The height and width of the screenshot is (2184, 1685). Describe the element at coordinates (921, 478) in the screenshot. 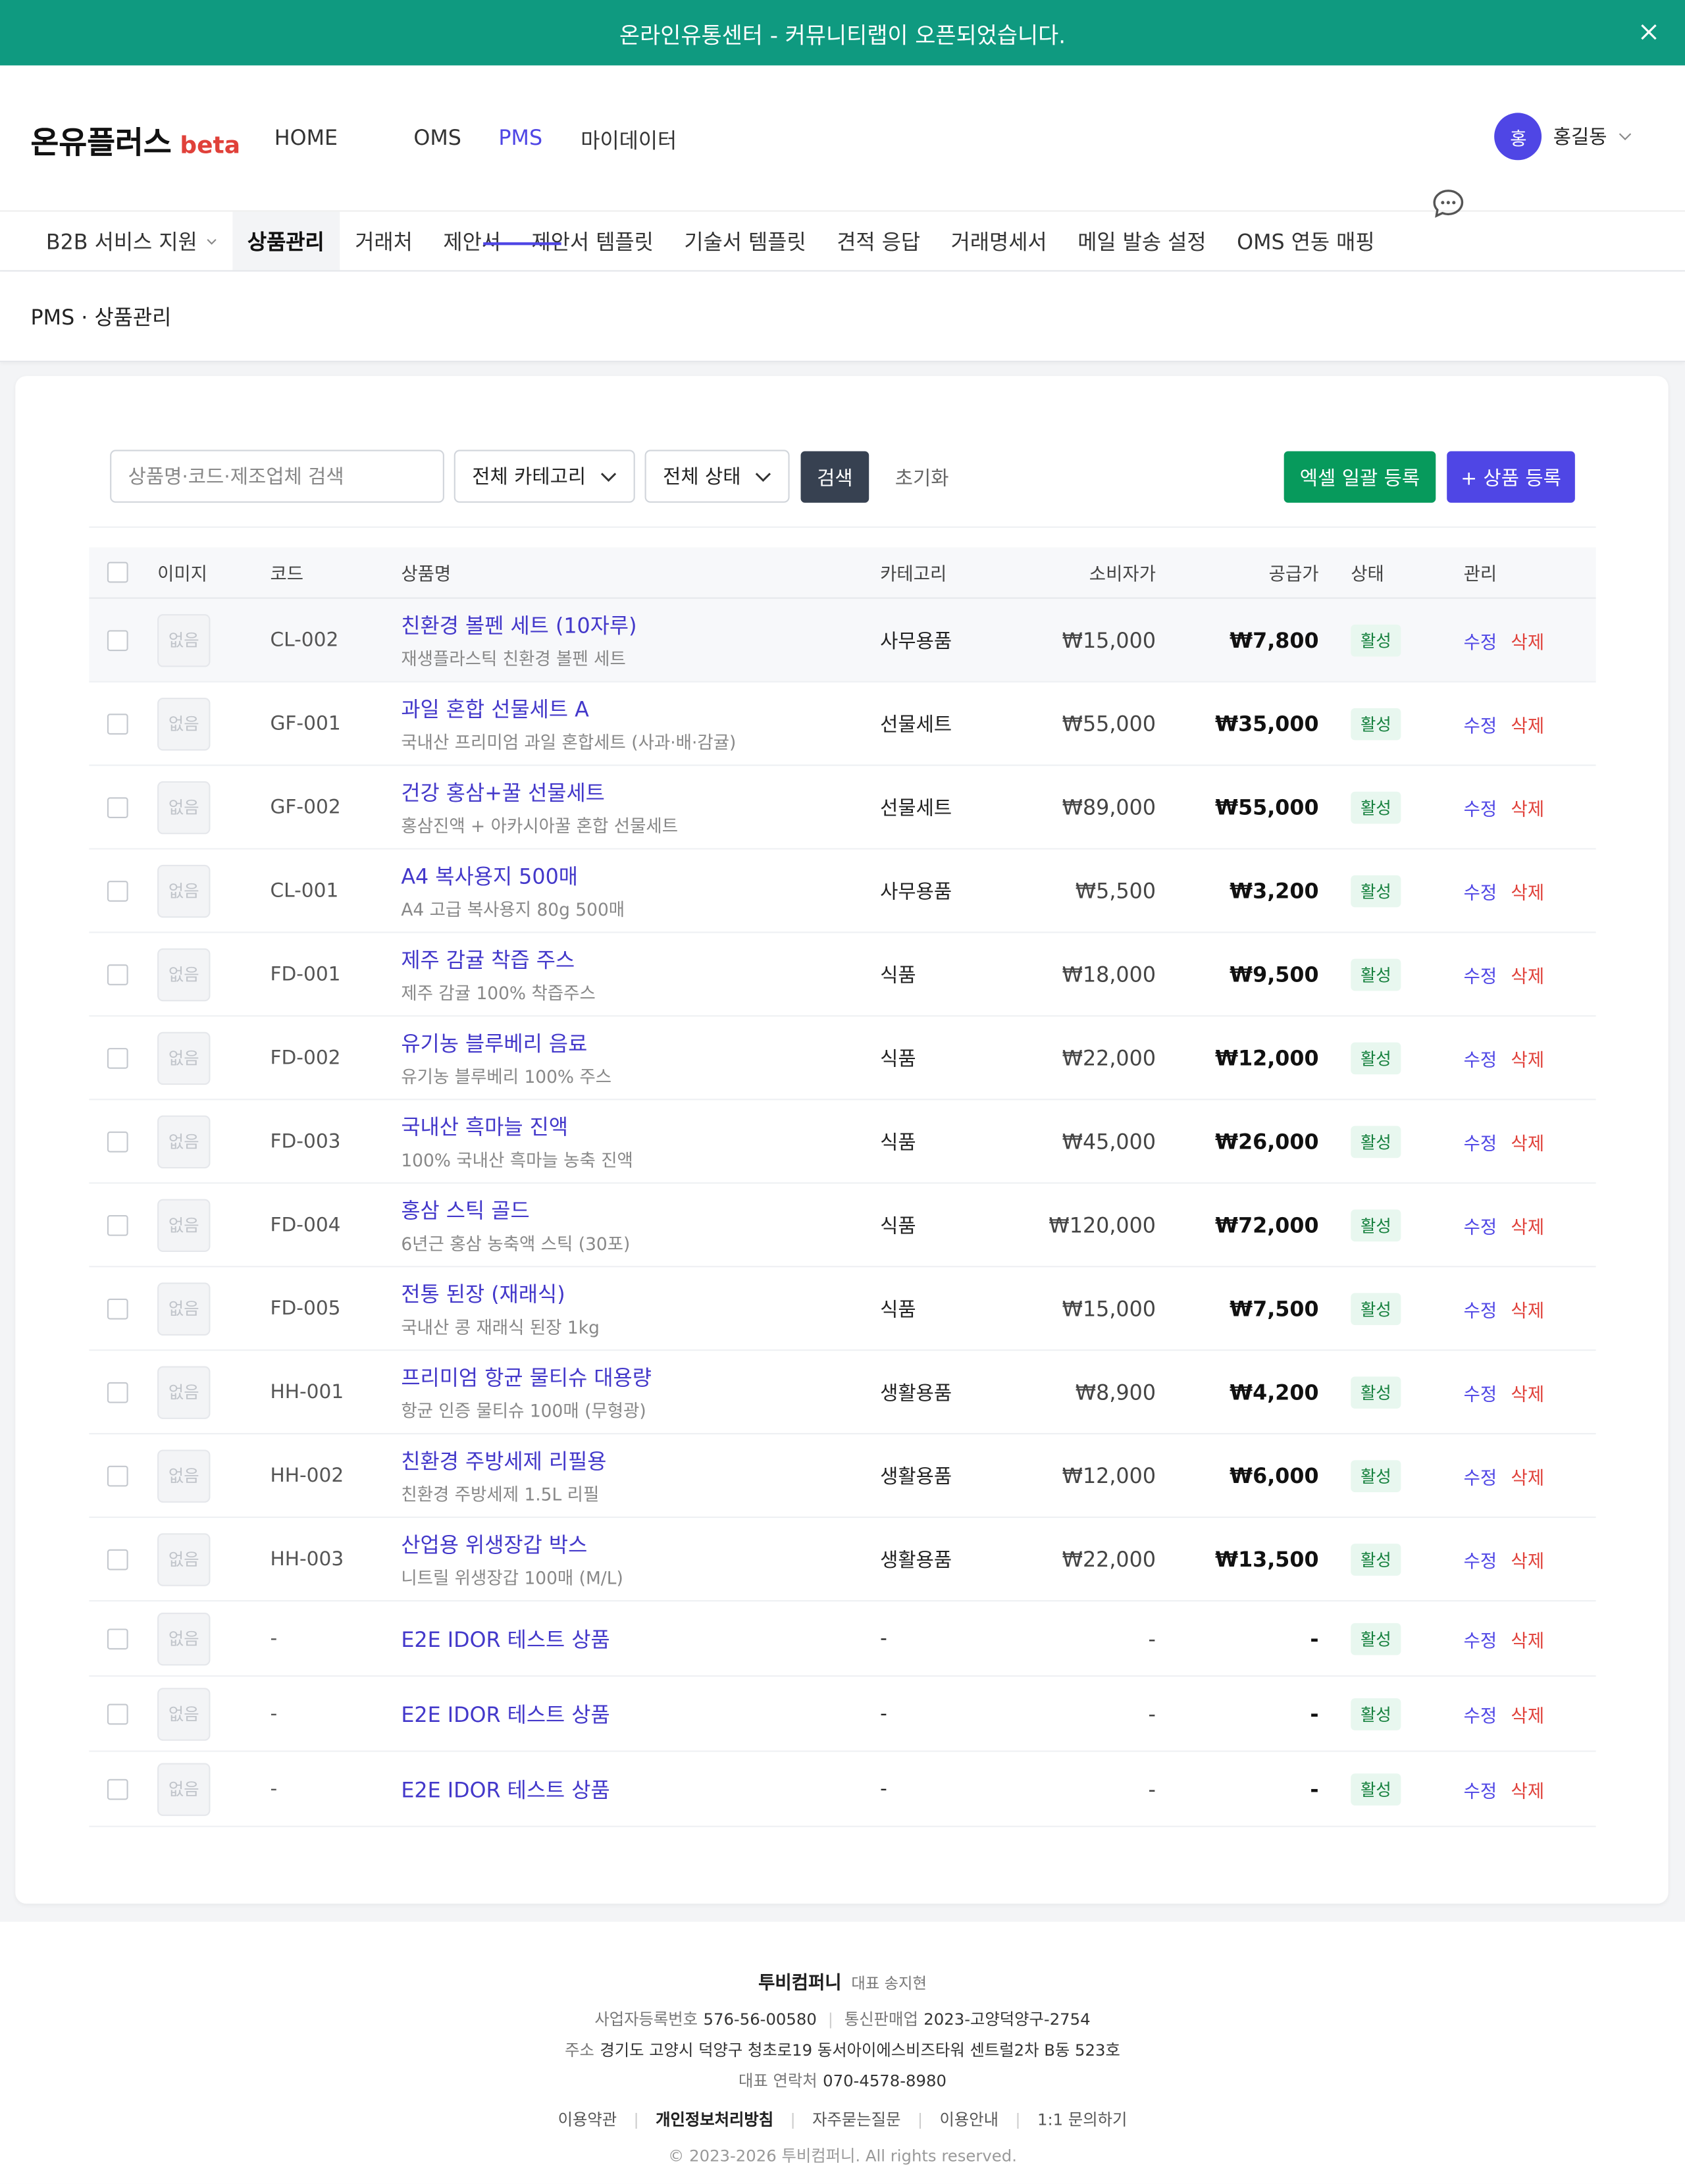

I see `reset-button: 초기화` at that location.